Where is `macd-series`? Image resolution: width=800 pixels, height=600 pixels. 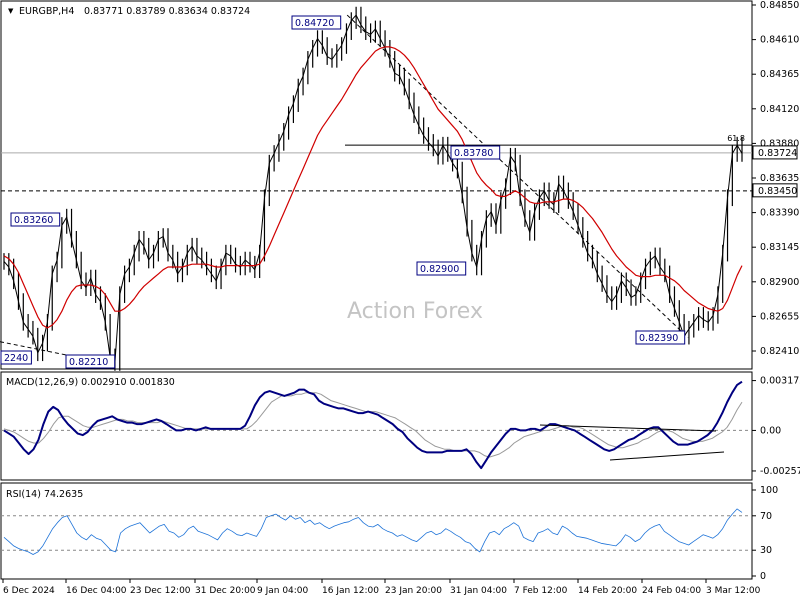 macd-series is located at coordinates (376, 425).